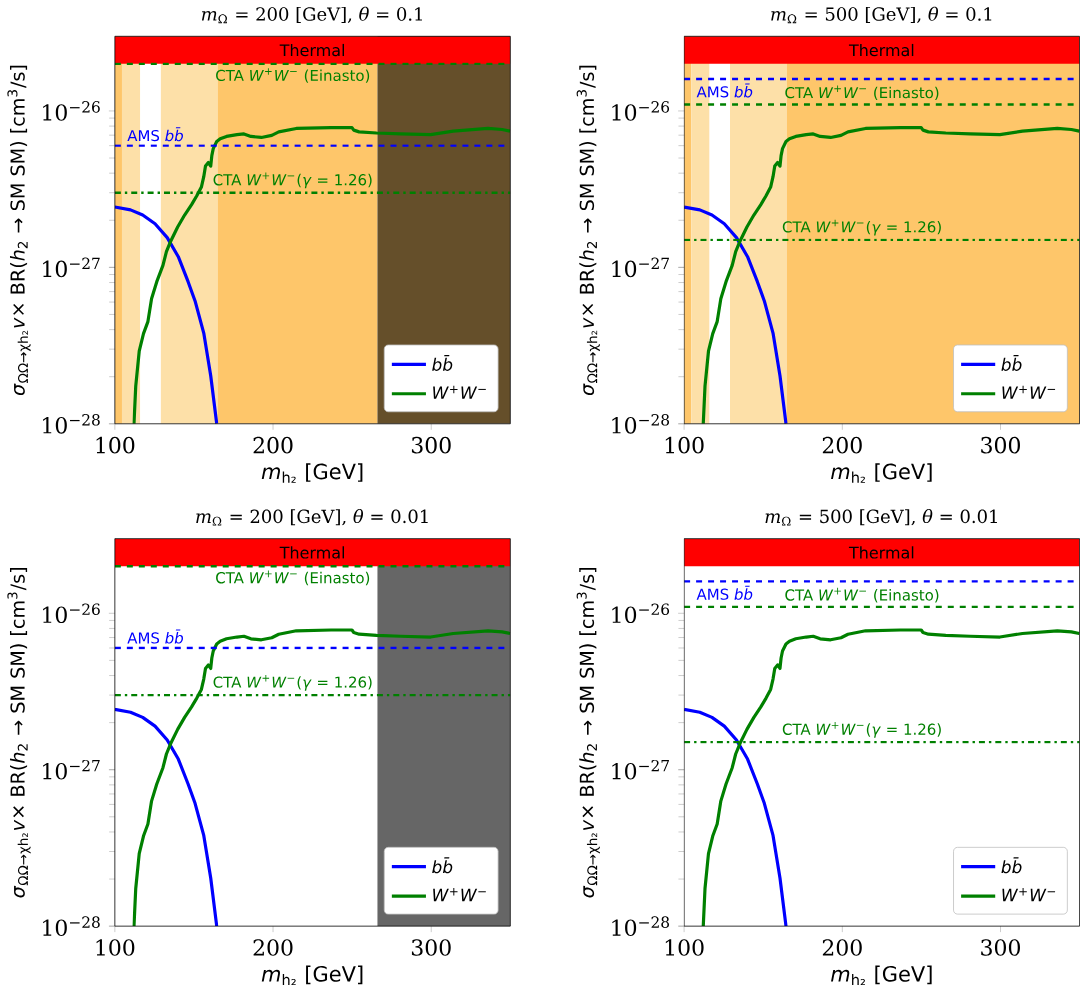  I want to click on chart-title: m$_{Ω}$ = 200 [GeV], θ = 0.1, so click(311, 15).